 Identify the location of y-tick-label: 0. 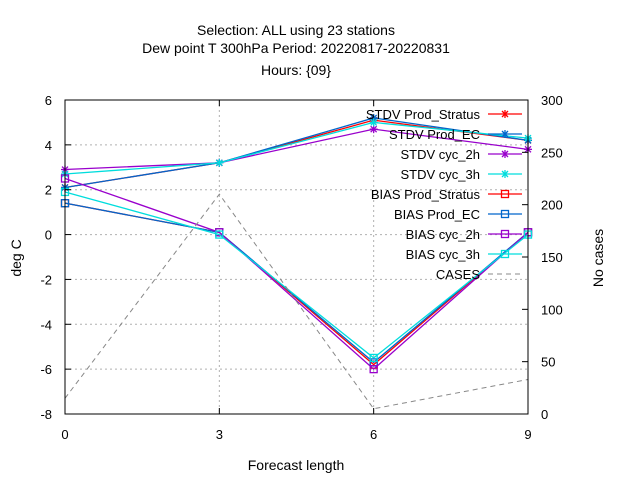
(48, 235).